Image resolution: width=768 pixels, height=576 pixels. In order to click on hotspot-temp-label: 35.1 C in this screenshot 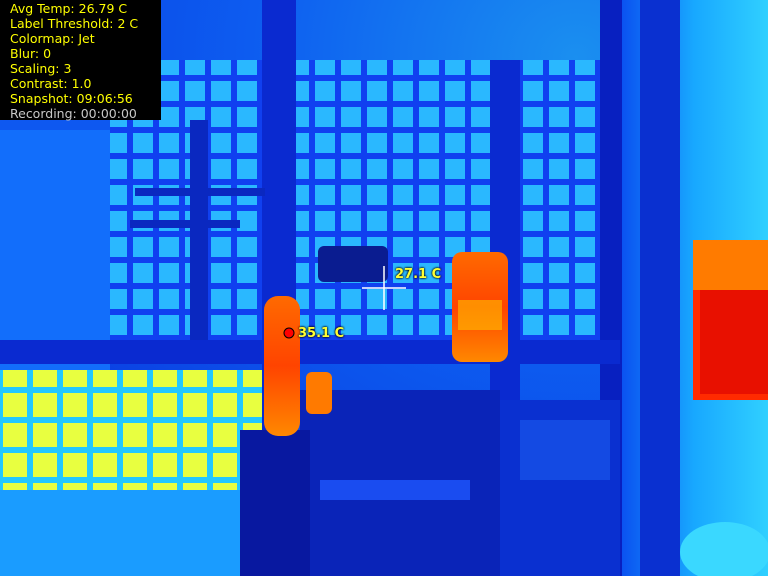, I will do `click(321, 333)`.